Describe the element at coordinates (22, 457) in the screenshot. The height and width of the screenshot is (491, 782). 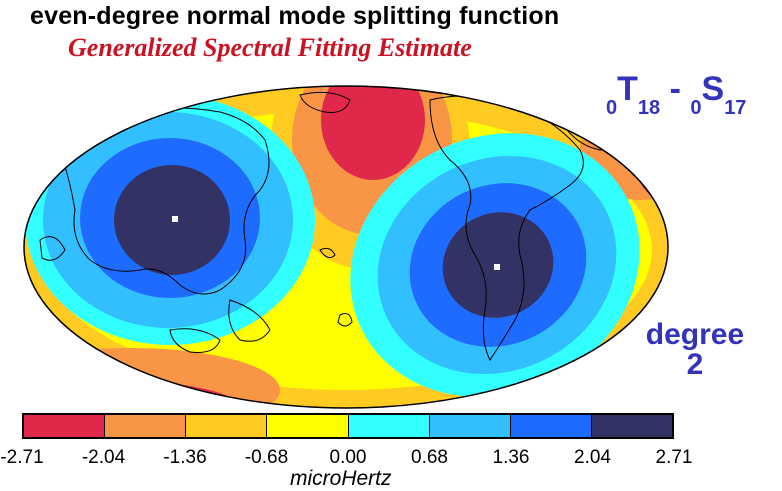
I see `colorbar-tick-label: -2.71` at that location.